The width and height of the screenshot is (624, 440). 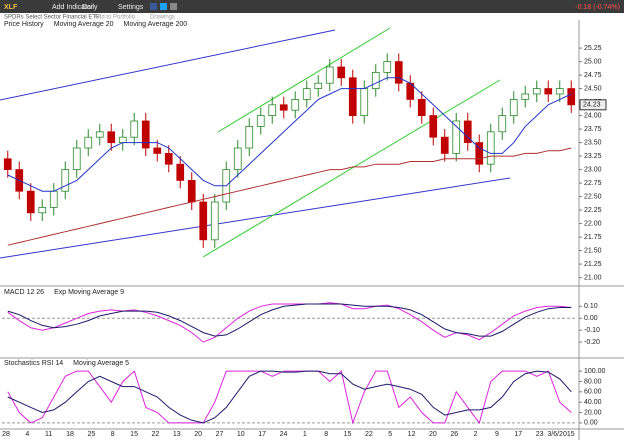 I want to click on legend-entry: Moving Average 200, so click(x=156, y=24).